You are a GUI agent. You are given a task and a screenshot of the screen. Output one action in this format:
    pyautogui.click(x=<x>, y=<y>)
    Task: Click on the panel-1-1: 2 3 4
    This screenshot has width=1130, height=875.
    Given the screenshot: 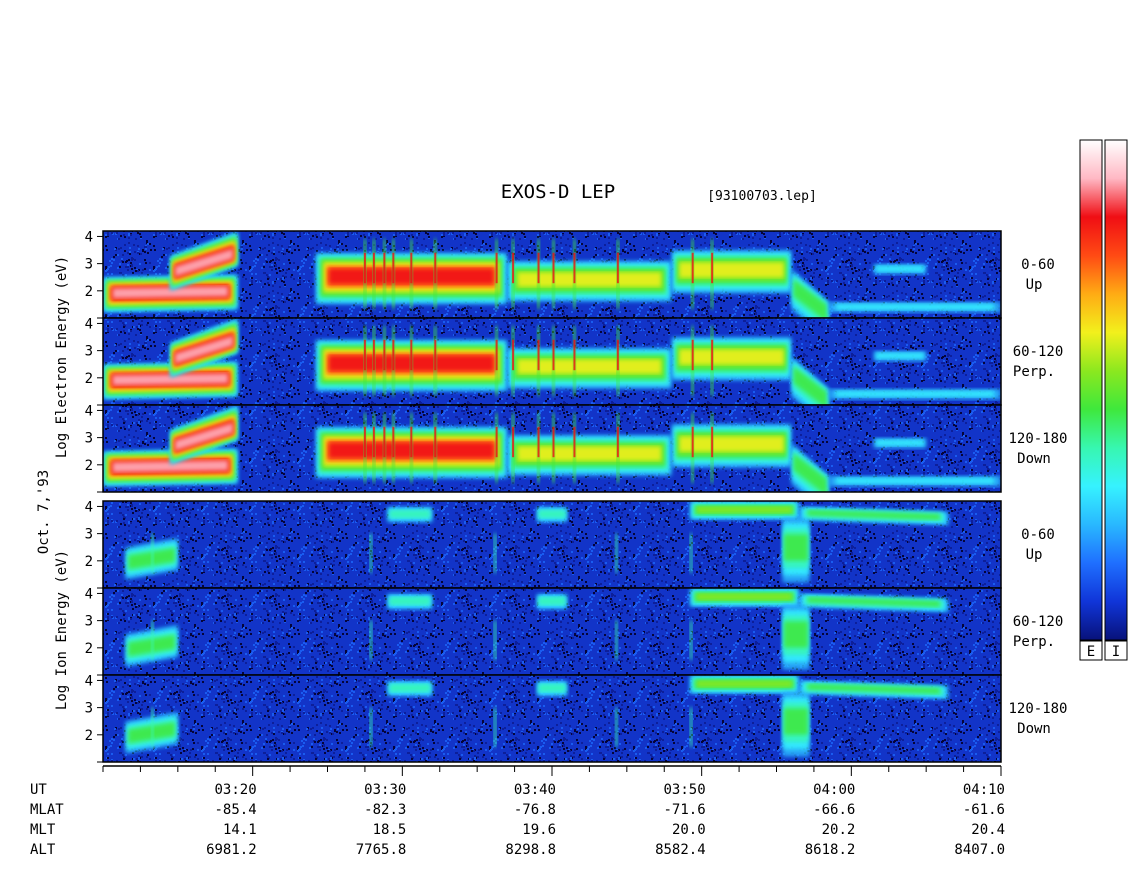 What is the action you would take?
    pyautogui.click(x=543, y=631)
    